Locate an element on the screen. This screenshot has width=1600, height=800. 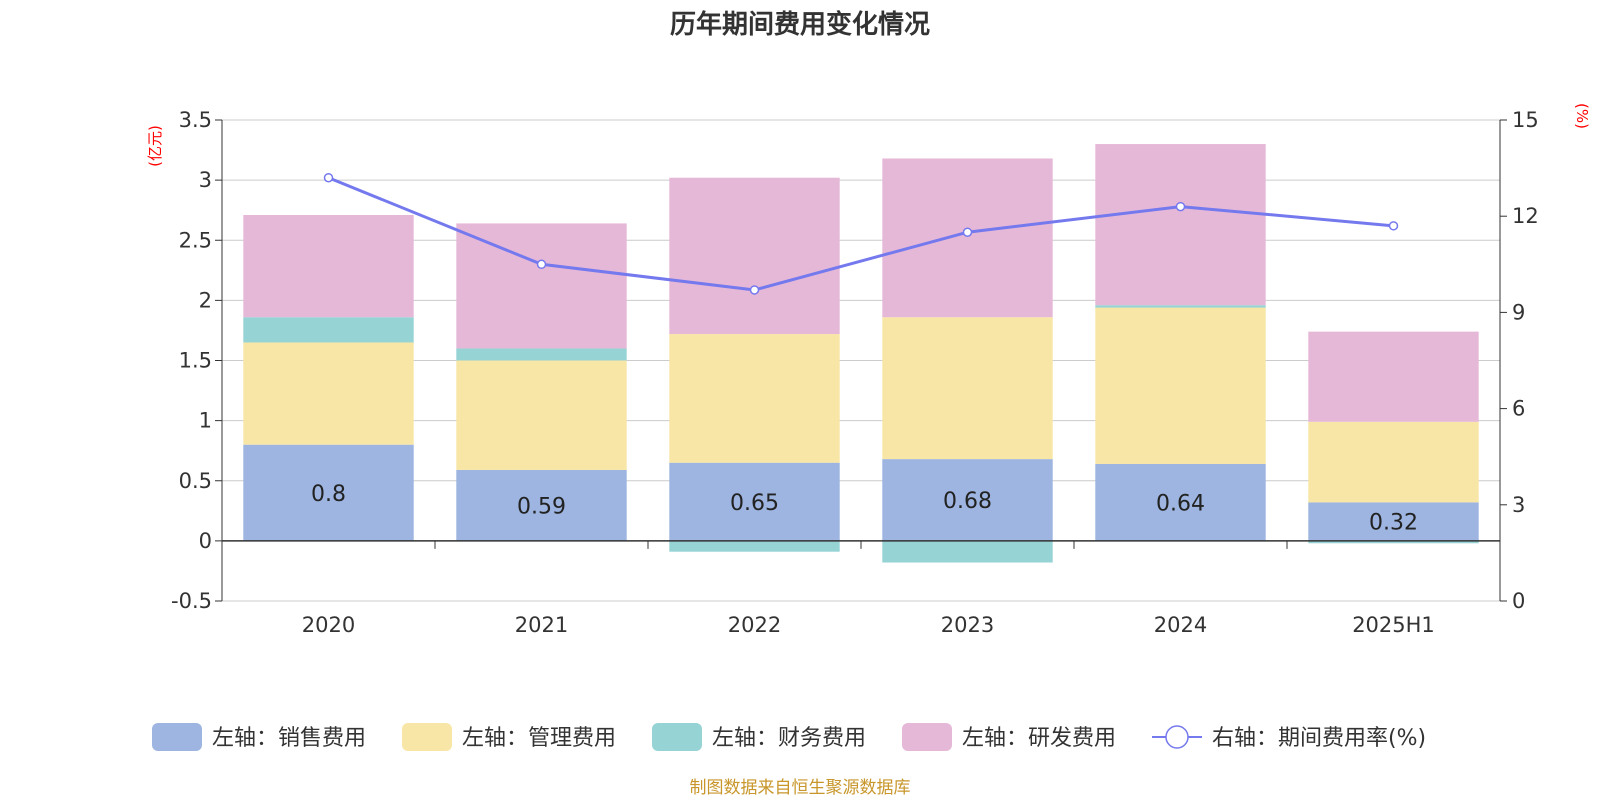
data-label: 0.64 is located at coordinates (1180, 503).